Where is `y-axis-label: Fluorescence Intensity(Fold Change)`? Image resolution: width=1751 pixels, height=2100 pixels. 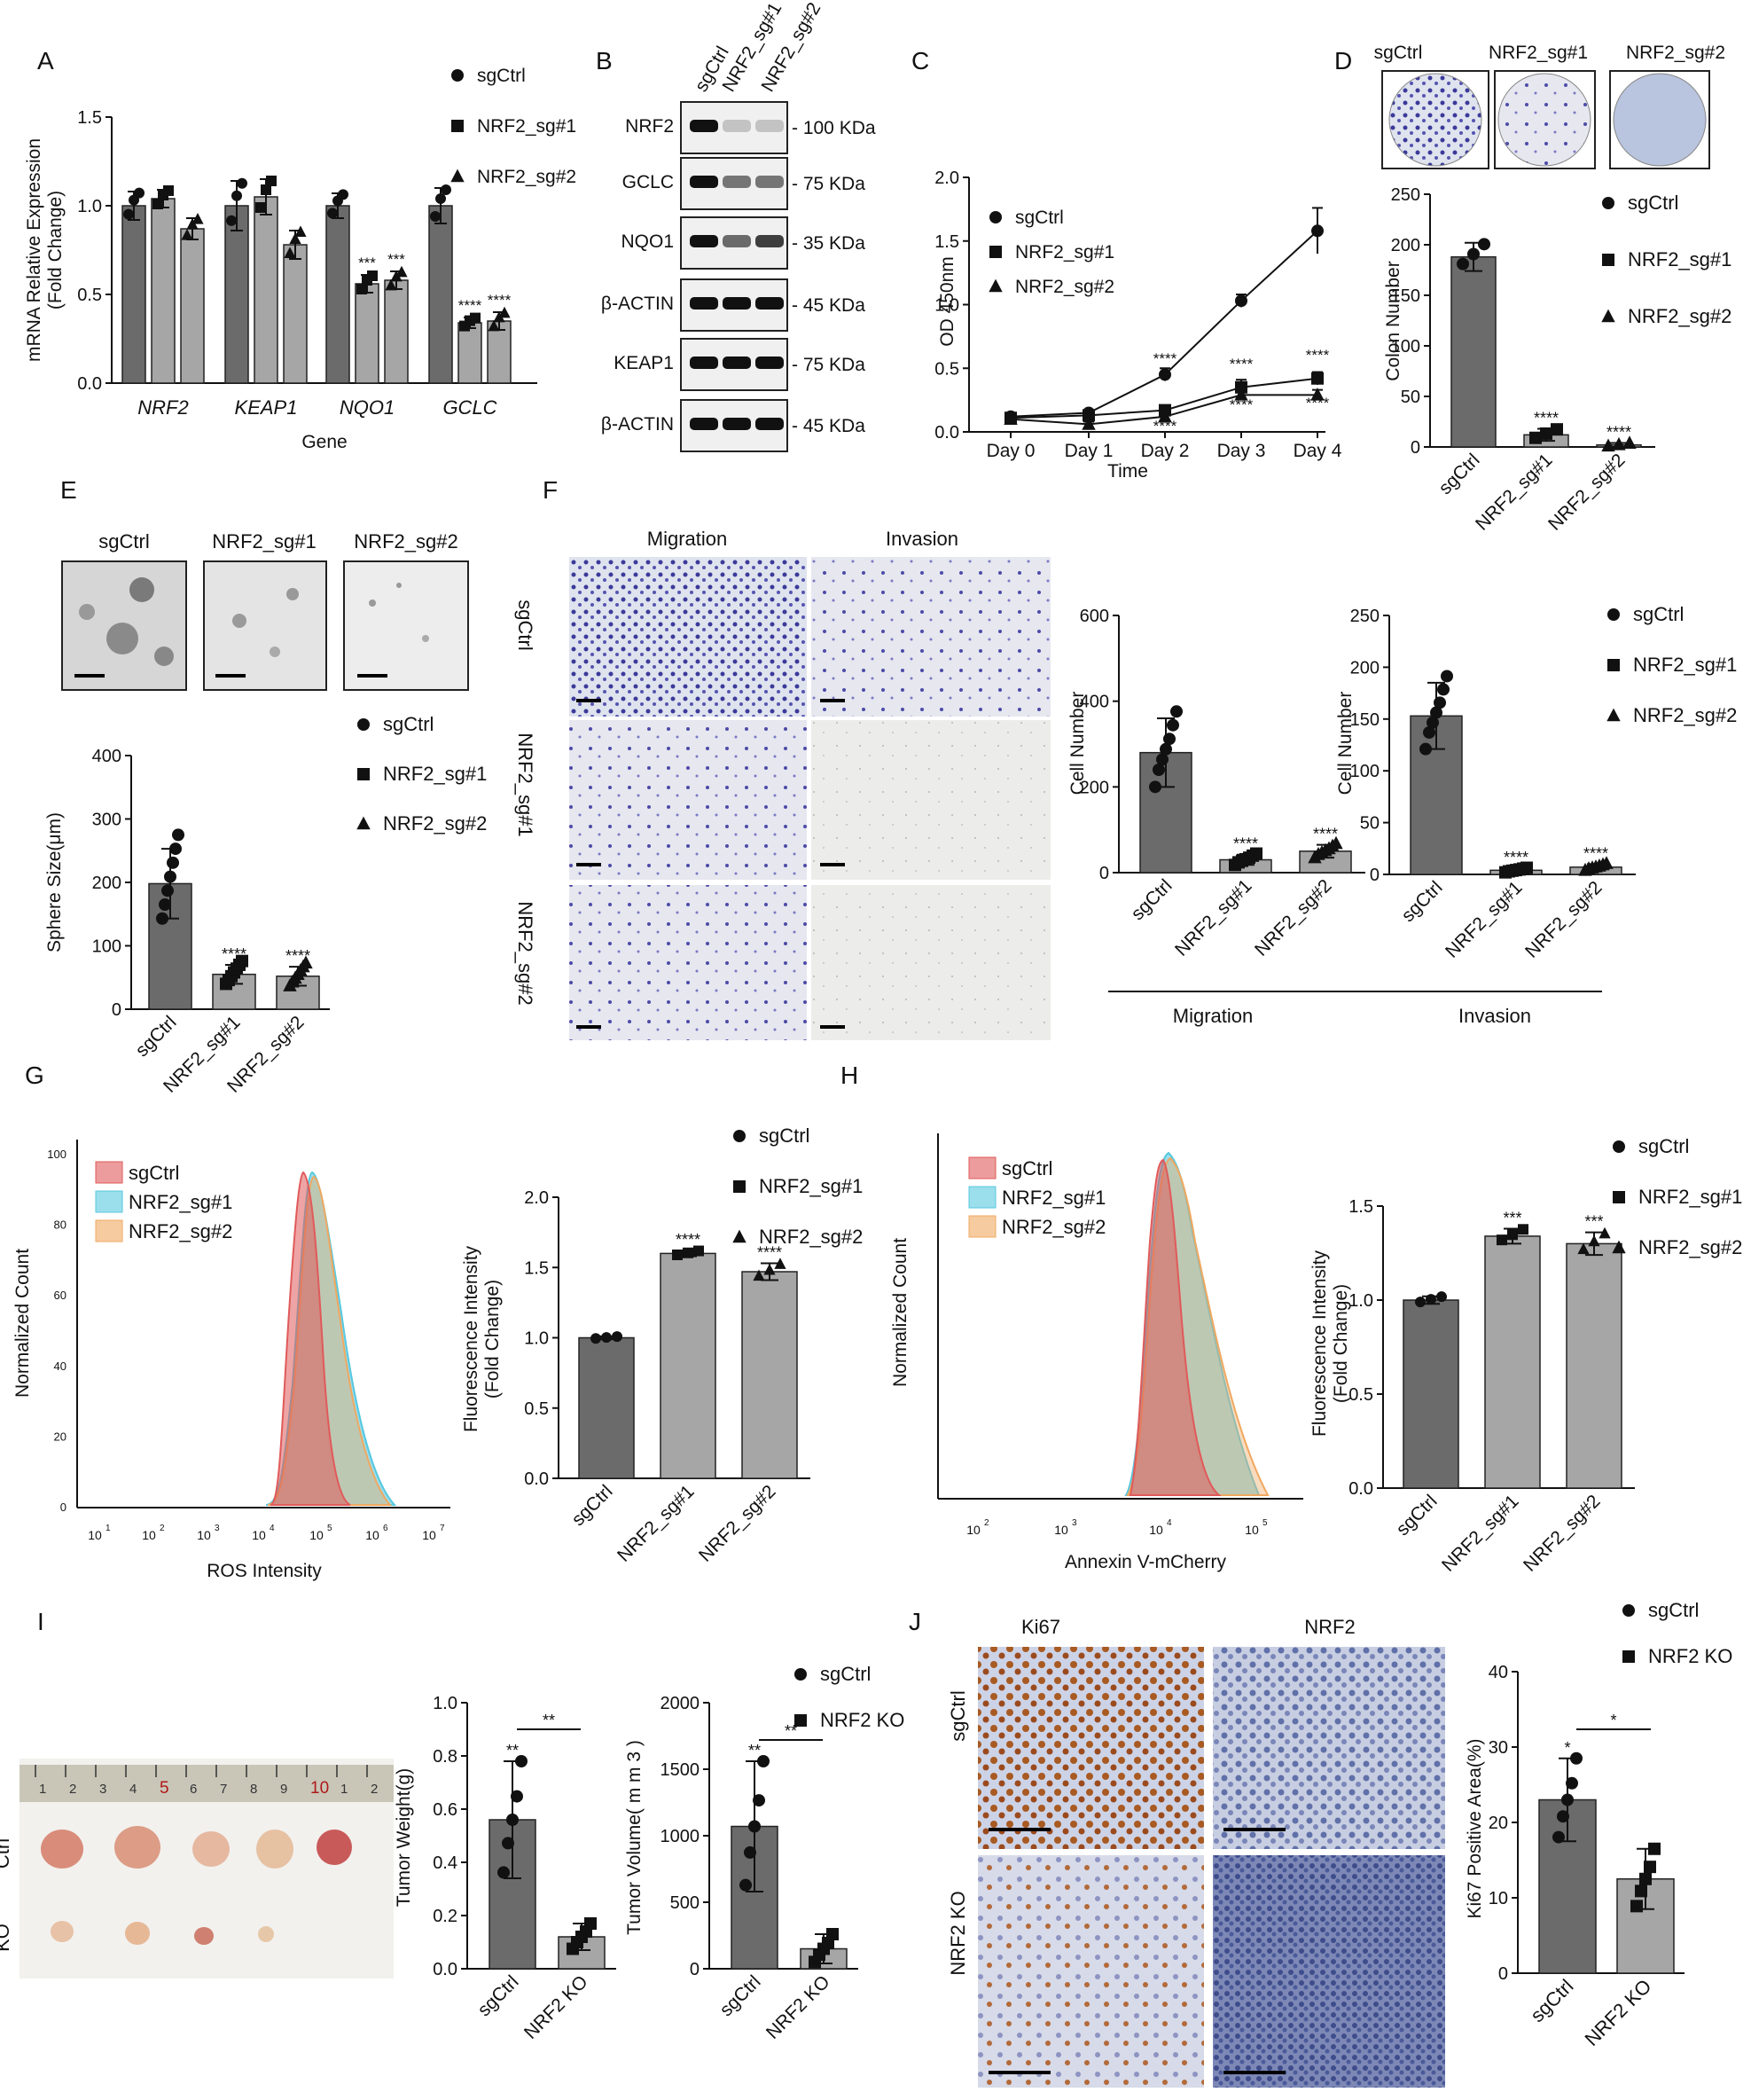
y-axis-label: Fluorescence Intensity(Fold Change) is located at coordinates (482, 1338).